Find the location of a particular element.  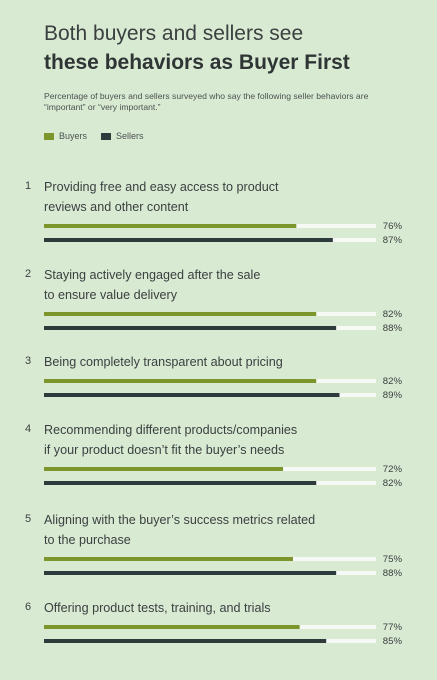

legend-item-sellers: Sellers is located at coordinates (122, 136).